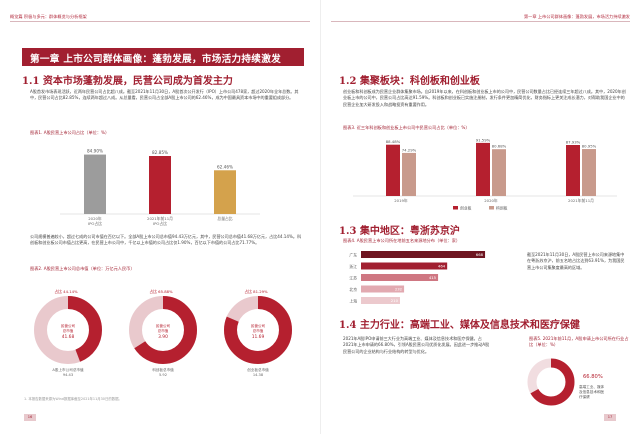 This screenshot has width=640, height=434. What do you see at coordinates (353, 278) in the screenshot?
I see `tick-label: 江苏` at bounding box center [353, 278].